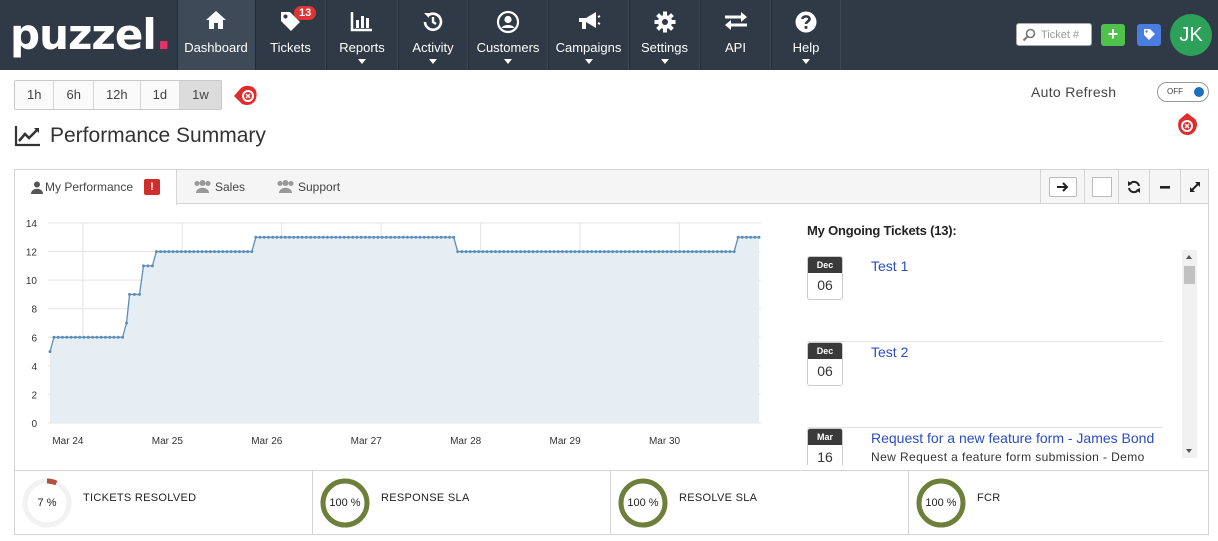 The height and width of the screenshot is (541, 1218). I want to click on navigate-button, so click(1062, 187).